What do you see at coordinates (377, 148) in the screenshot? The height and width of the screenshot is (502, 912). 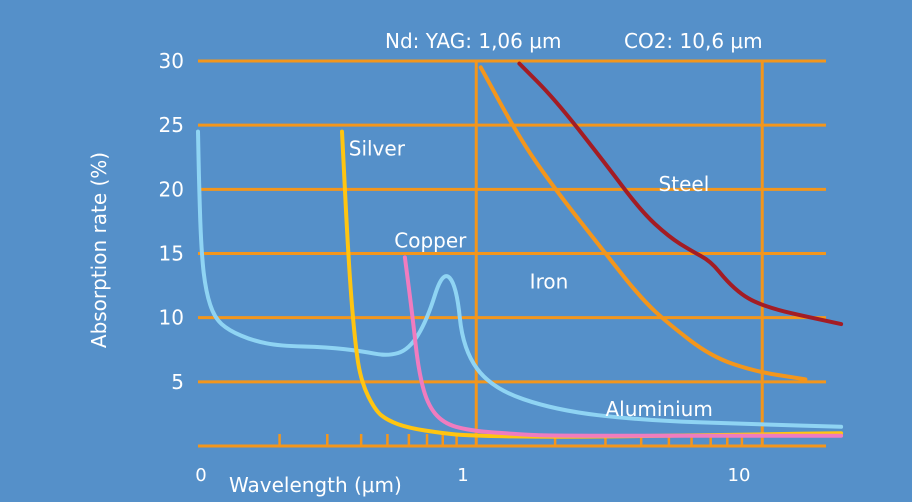 I see `series-annotation: Silver` at bounding box center [377, 148].